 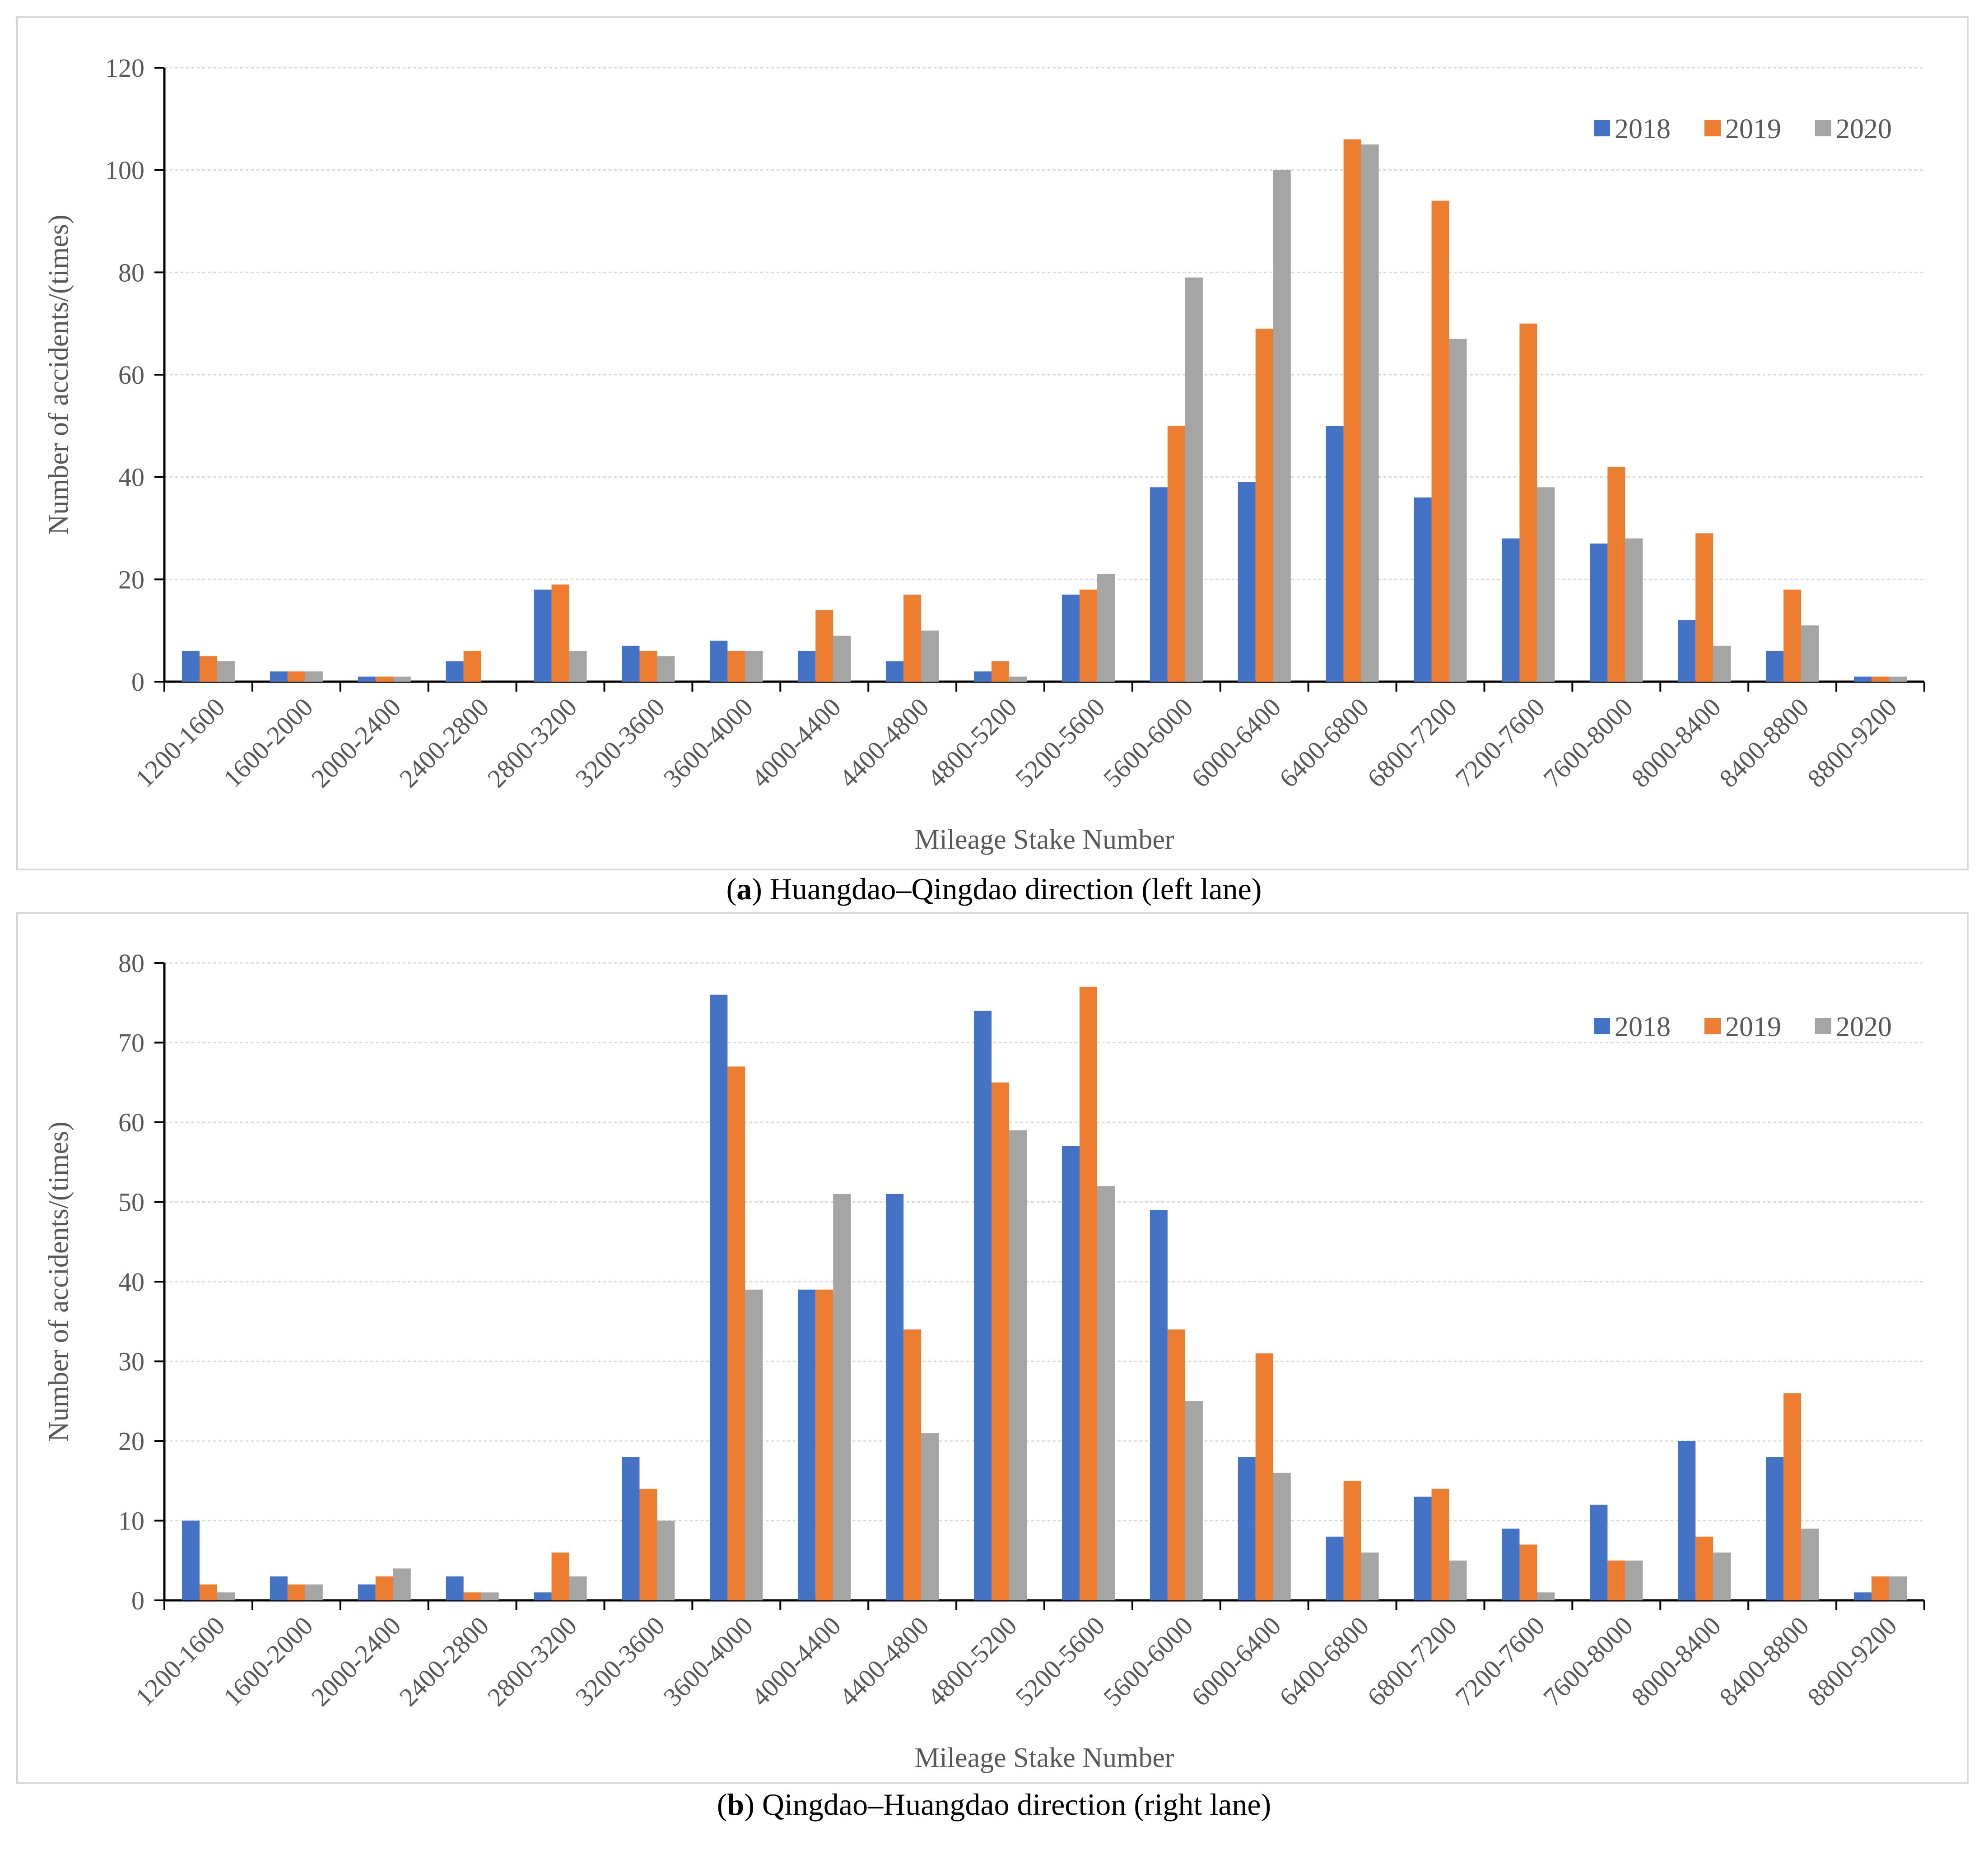 What do you see at coordinates (972, 1661) in the screenshot?
I see `x-tick-label: 4800-5200` at bounding box center [972, 1661].